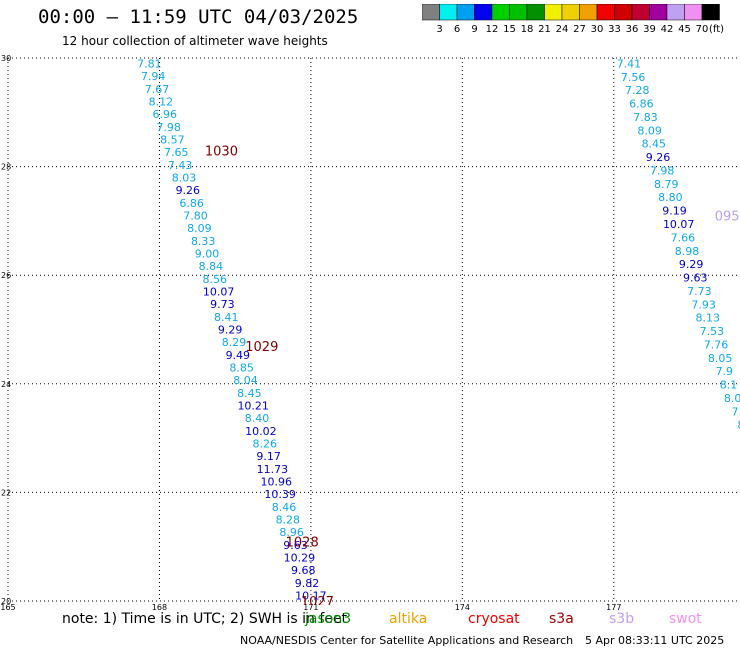  Describe the element at coordinates (727, 216) in the screenshot. I see `pass-time-label: 095` at that location.